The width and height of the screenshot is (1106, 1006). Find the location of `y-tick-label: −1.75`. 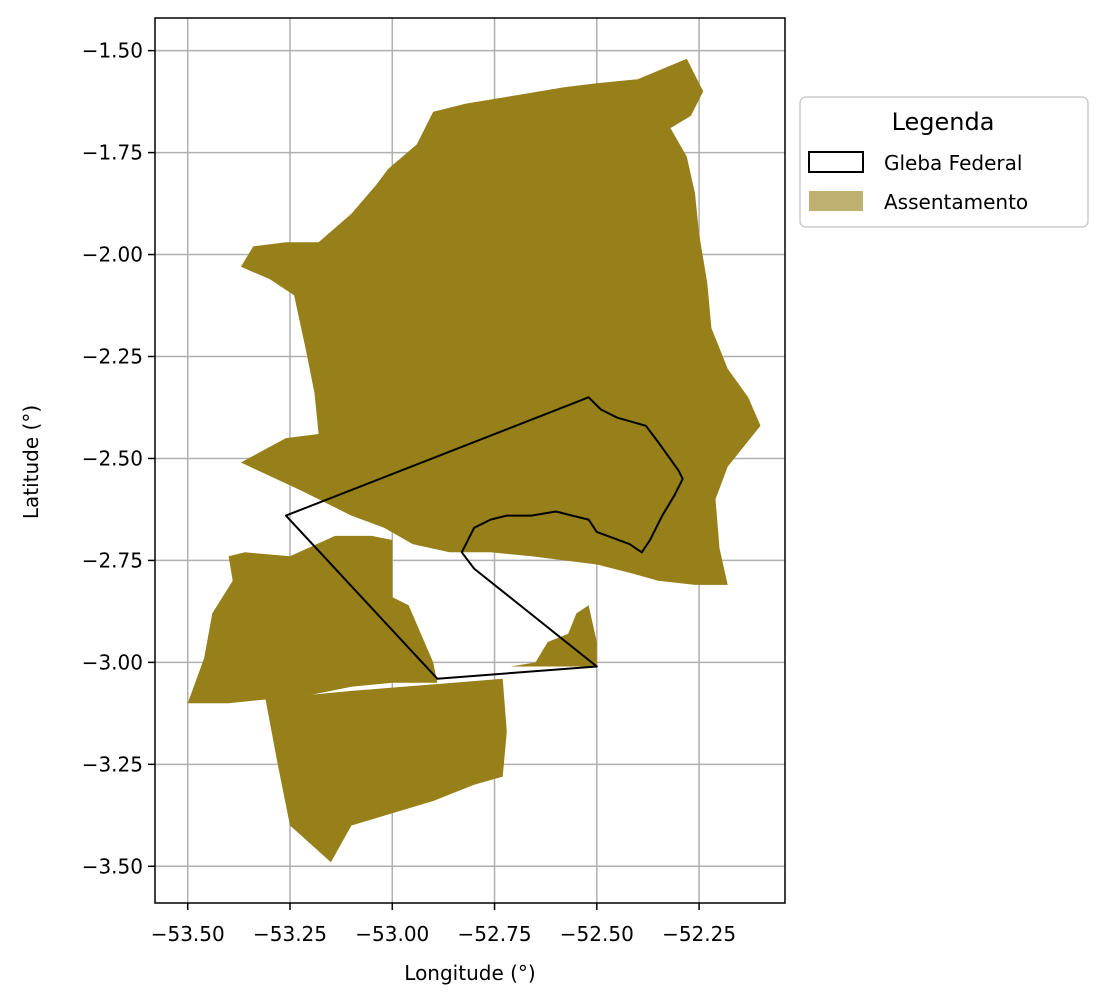

y-tick-label: −1.75 is located at coordinates (112, 153).